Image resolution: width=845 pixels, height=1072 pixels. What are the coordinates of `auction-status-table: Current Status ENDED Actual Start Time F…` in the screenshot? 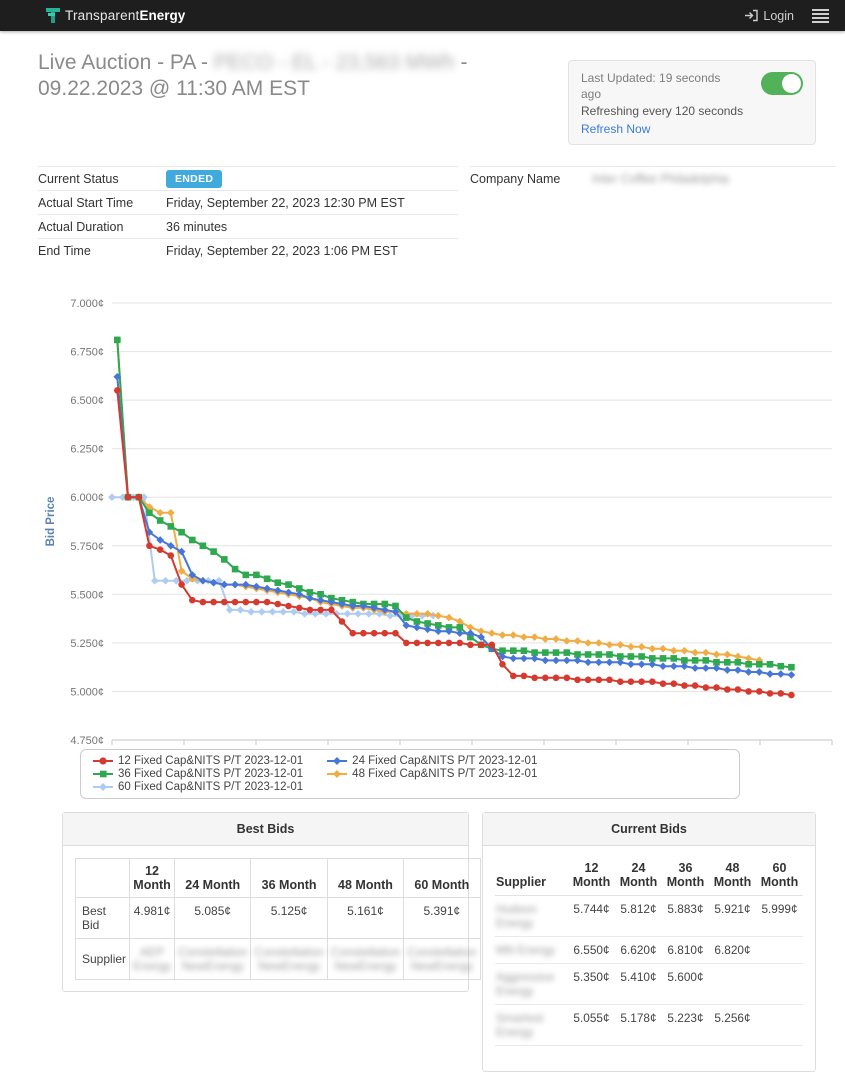 It's located at (248, 214).